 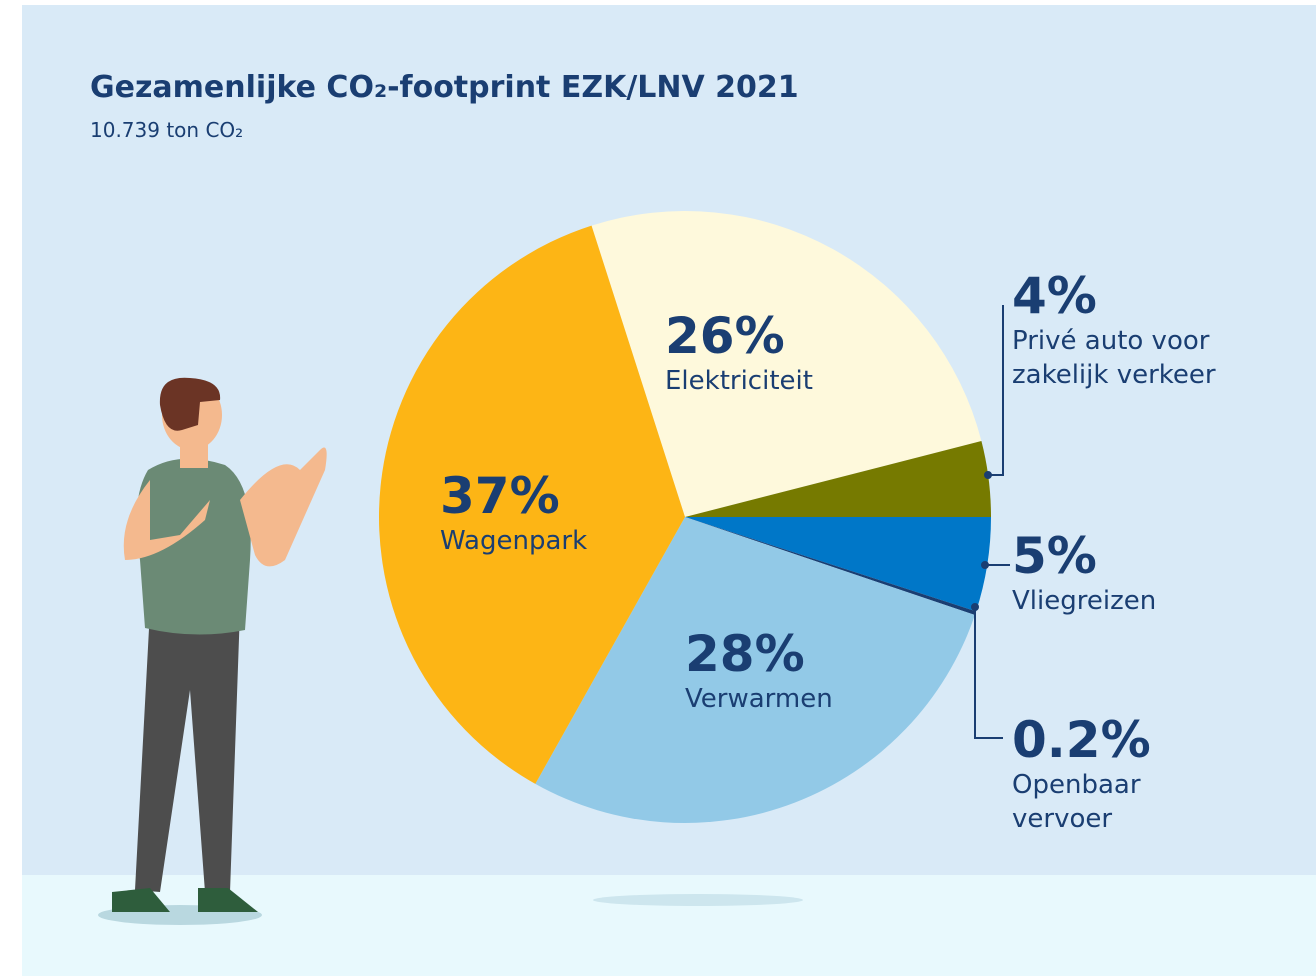 I want to click on slice-label: 0.2% Openbaar vervoer, so click(x=1112, y=774).